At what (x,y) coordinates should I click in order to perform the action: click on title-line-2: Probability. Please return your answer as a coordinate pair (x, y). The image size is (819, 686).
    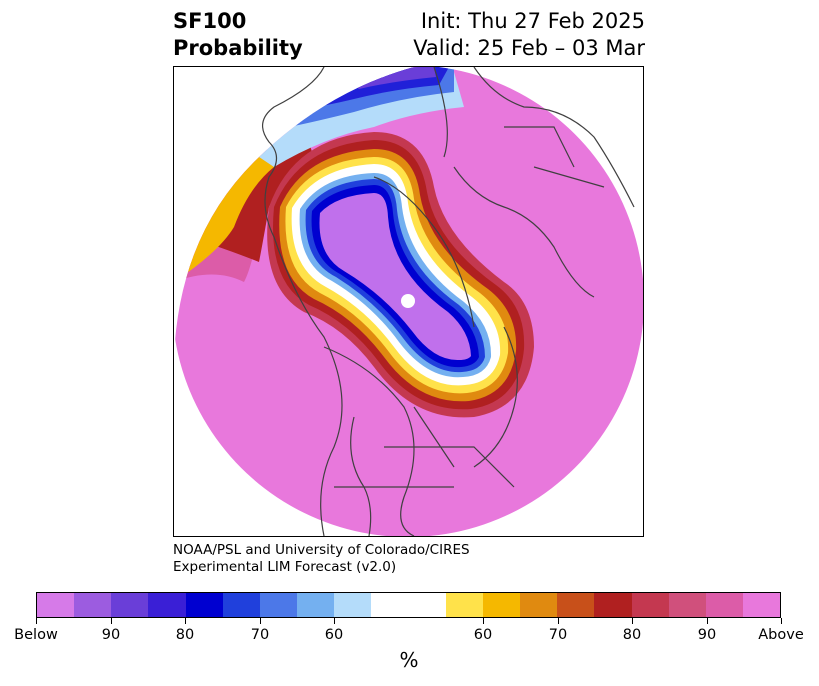
    Looking at the image, I should click on (238, 48).